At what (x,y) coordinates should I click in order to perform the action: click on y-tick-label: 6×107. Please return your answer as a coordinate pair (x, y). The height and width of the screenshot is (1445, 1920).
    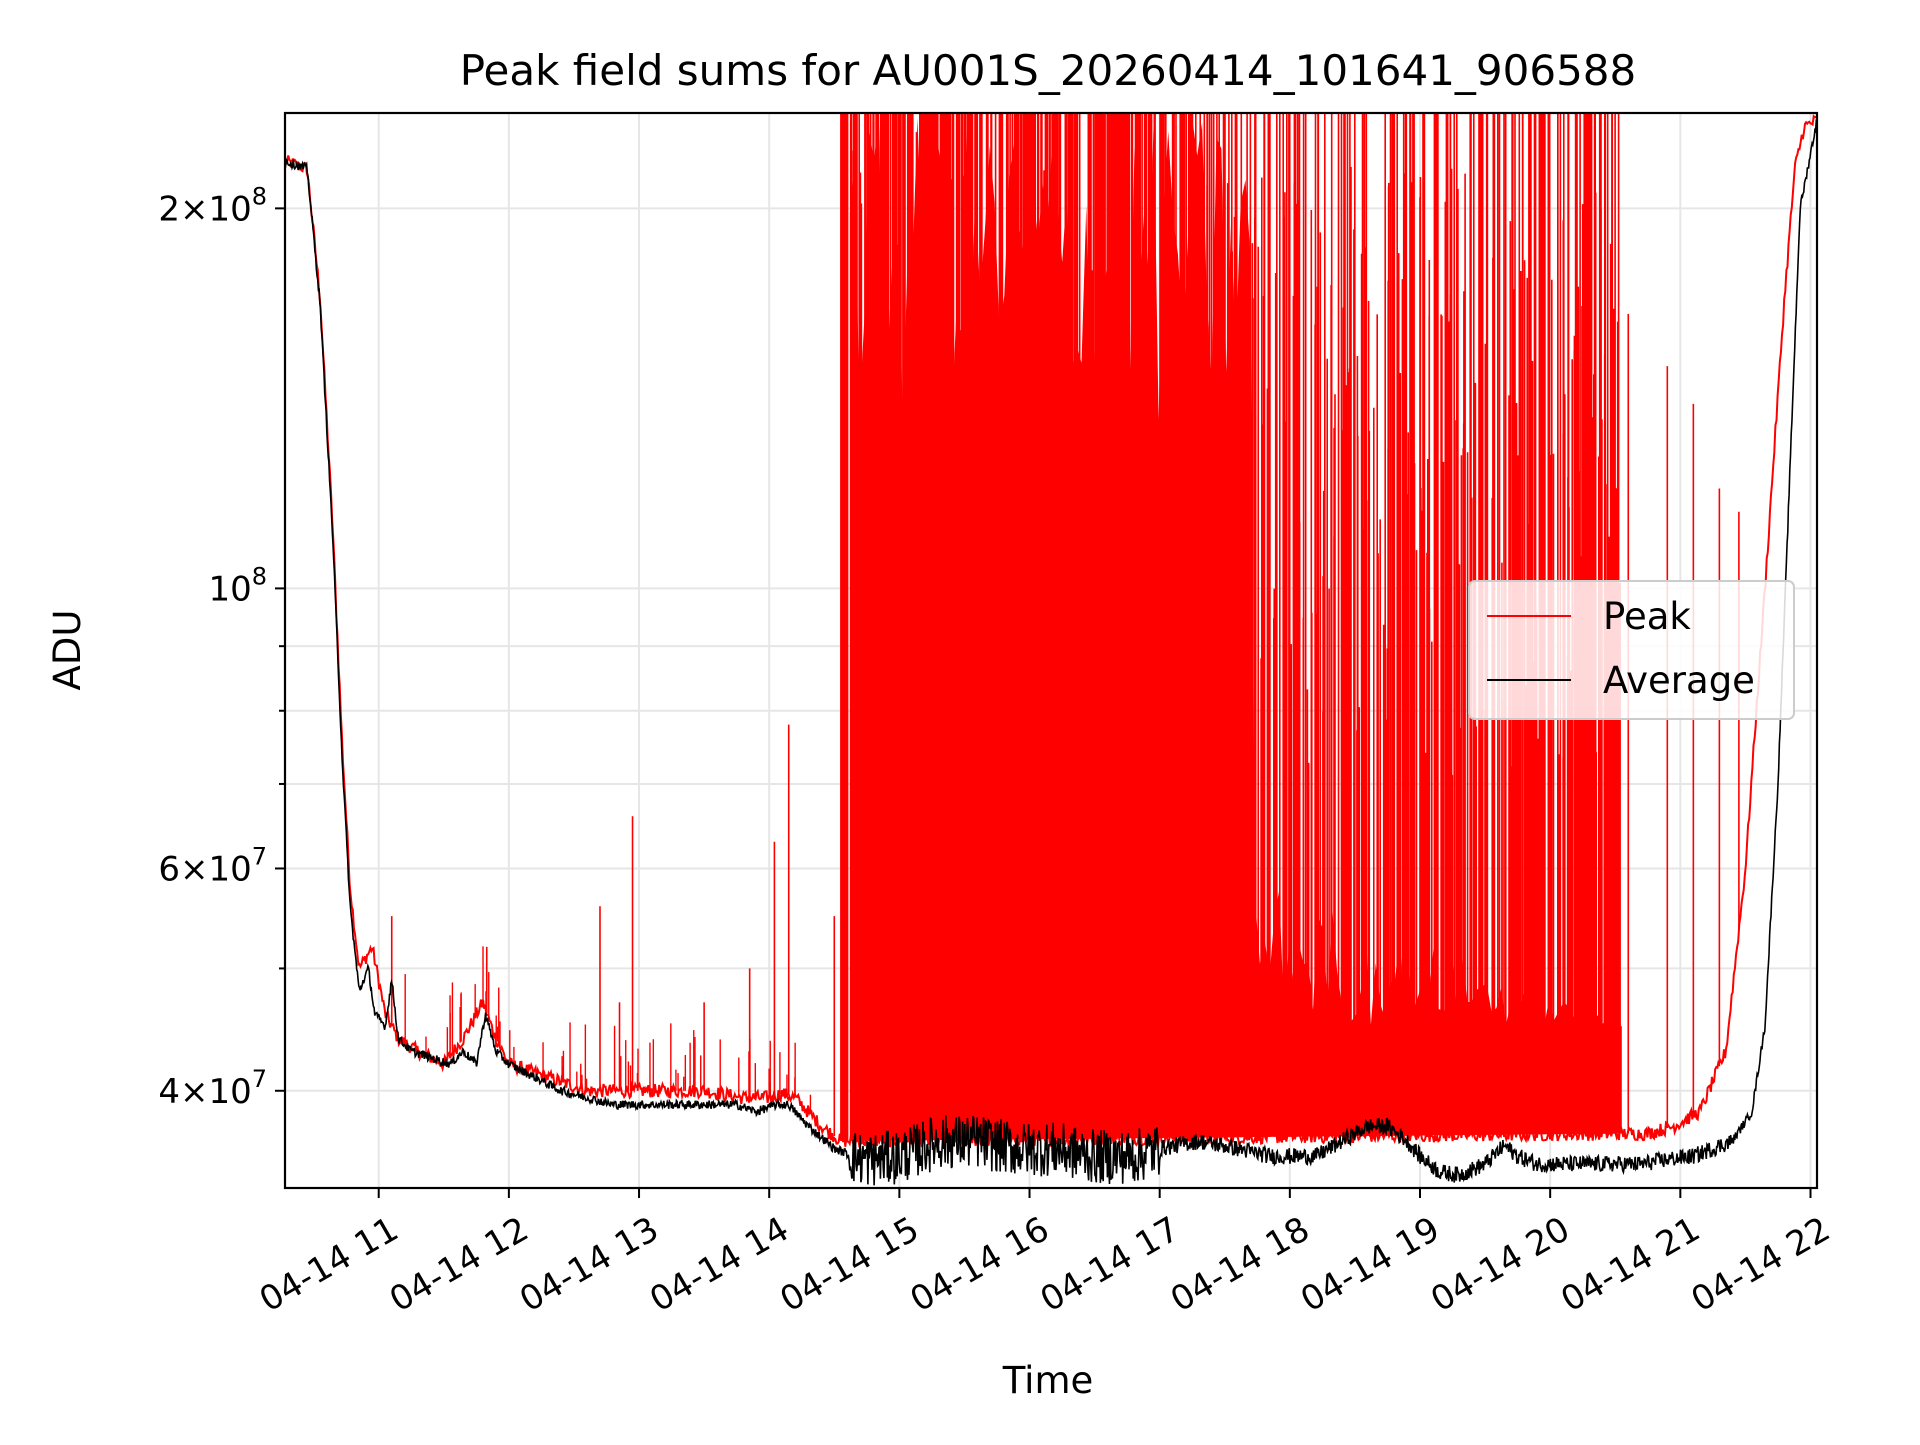
    Looking at the image, I should click on (212, 865).